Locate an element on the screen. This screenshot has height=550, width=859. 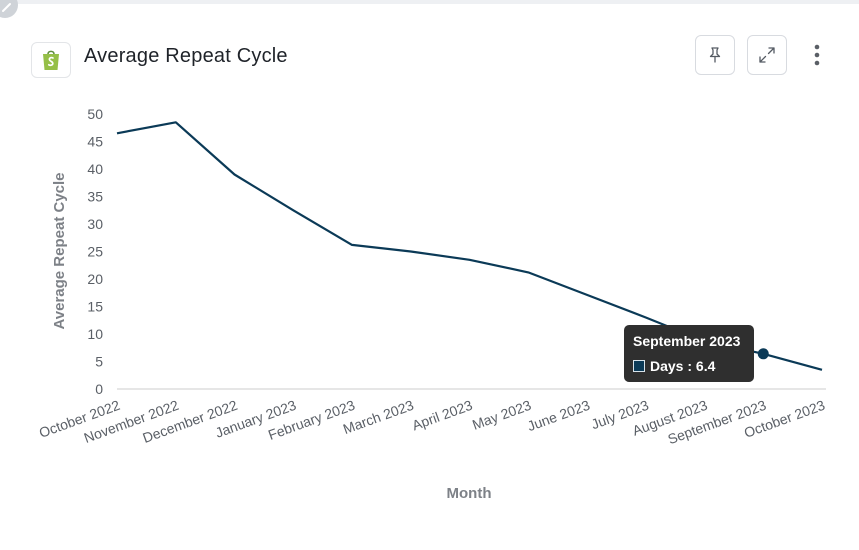
more-vertical-icon is located at coordinates (817, 55).